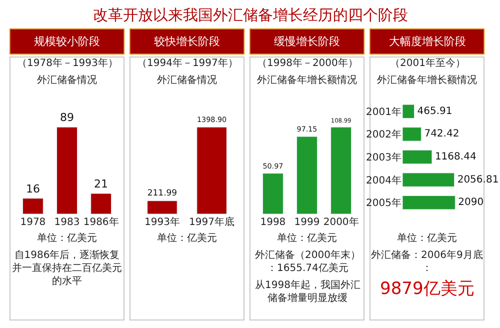 This screenshot has width=500, height=328. Describe the element at coordinates (434, 111) in the screenshot. I see `data-label: 465.91` at that location.